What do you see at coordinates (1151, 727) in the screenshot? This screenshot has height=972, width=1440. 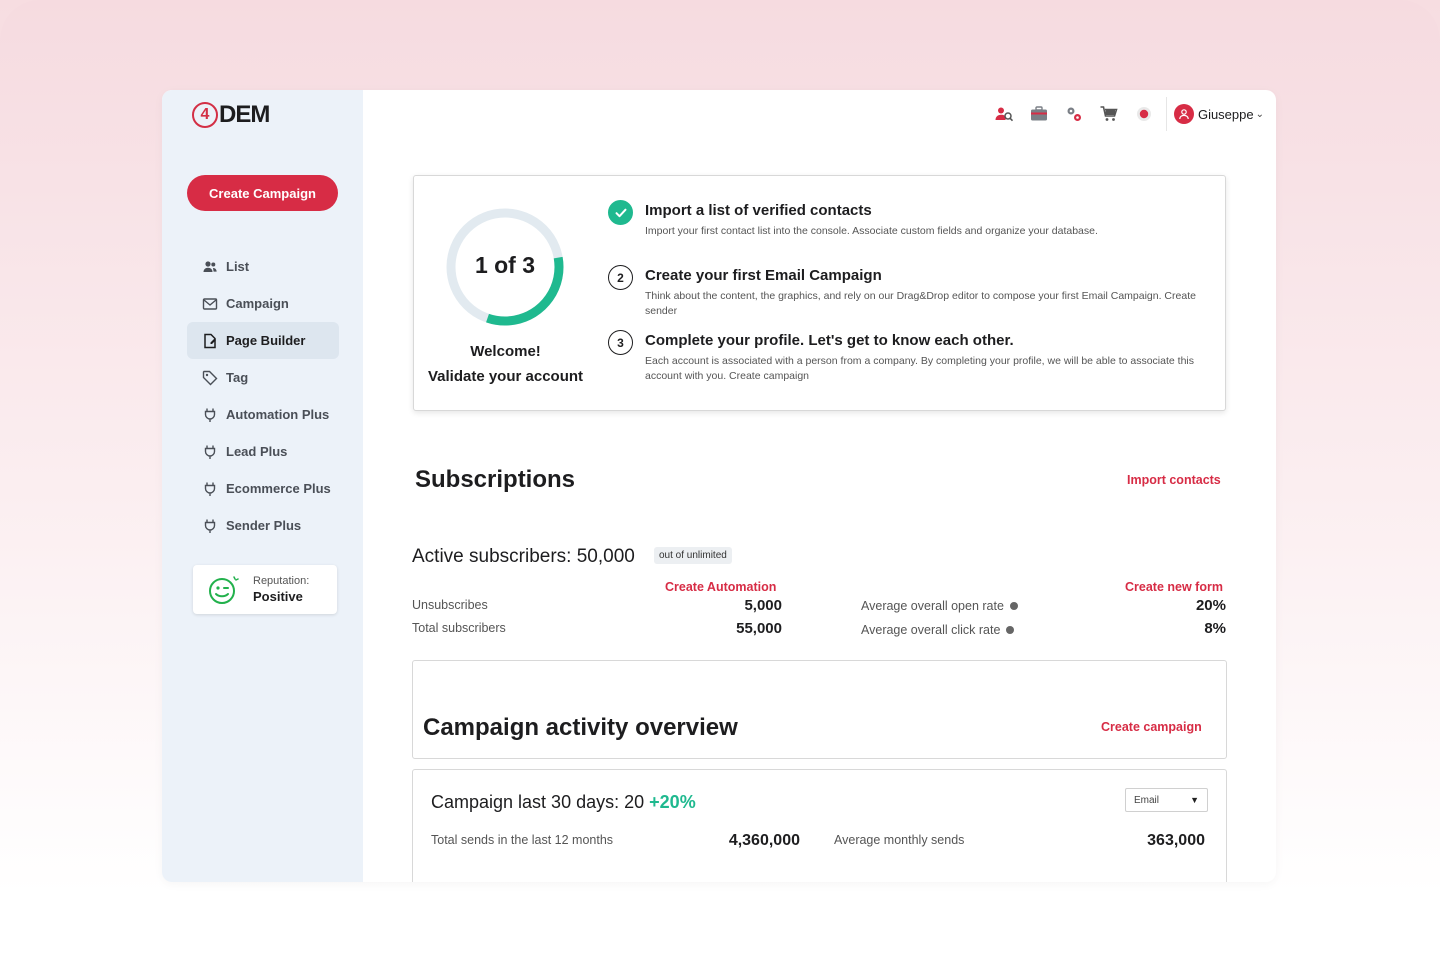 I see `create-campaign-link: Create campaign` at bounding box center [1151, 727].